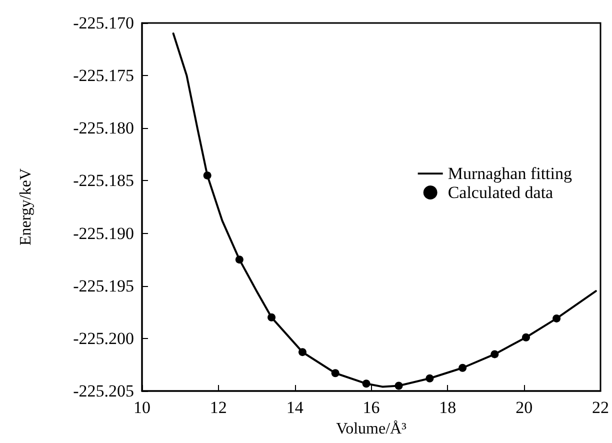 The width and height of the screenshot is (612, 443). Describe the element at coordinates (295, 407) in the screenshot. I see `x-tick-label: 14` at that location.